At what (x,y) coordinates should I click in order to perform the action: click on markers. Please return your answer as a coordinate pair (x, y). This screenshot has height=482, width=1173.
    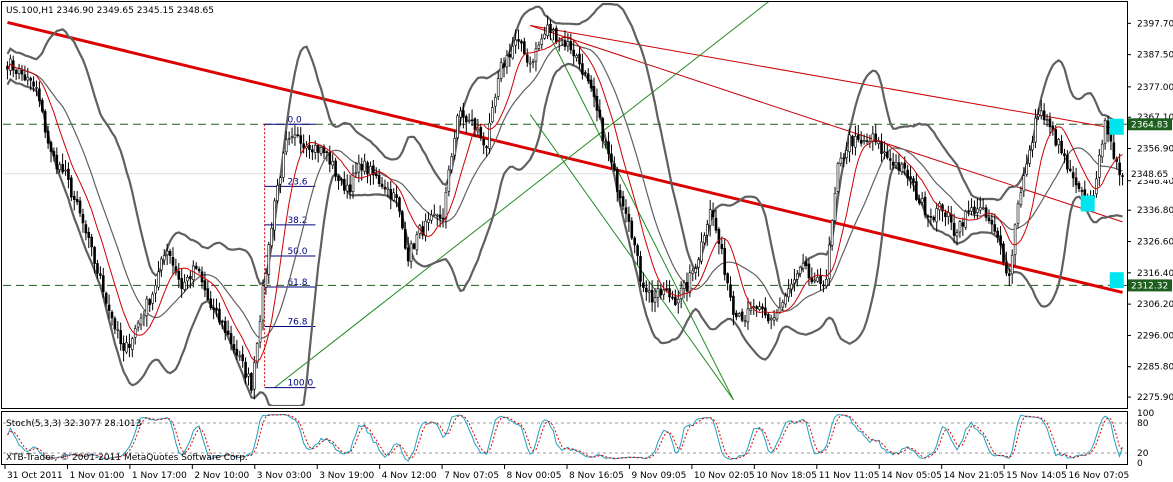
    Looking at the image, I should click on (1102, 203).